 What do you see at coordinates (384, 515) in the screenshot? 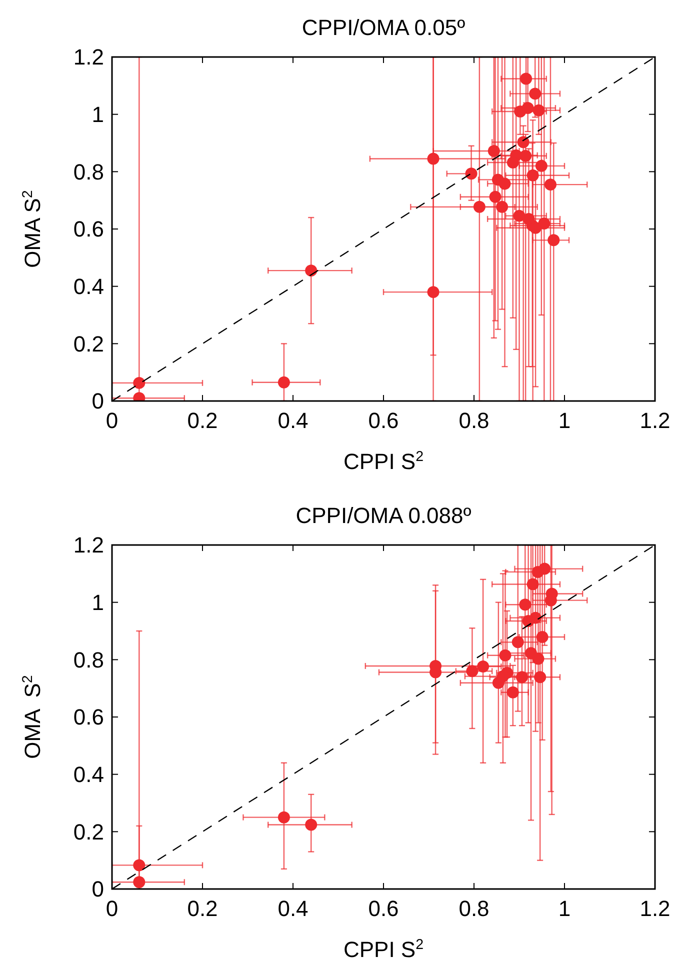
I see `chart-title: CPPI/OMA 0.088º` at bounding box center [384, 515].